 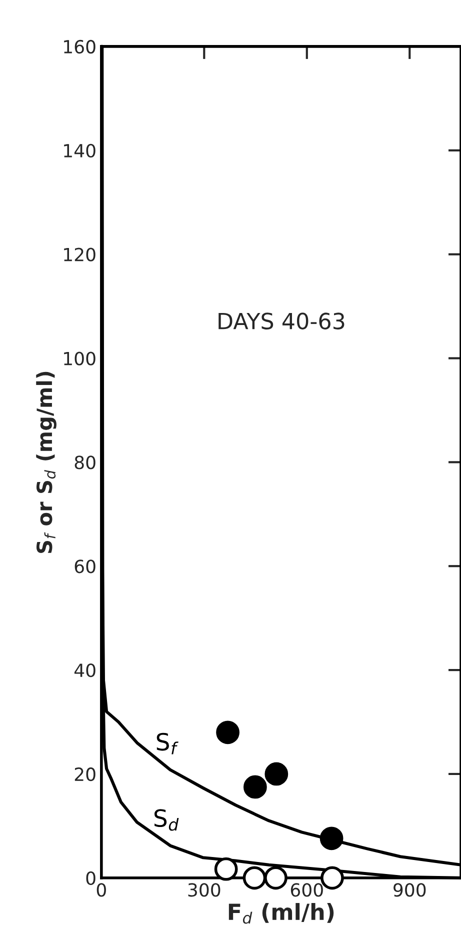 What do you see at coordinates (80, 255) in the screenshot?
I see `y-tick-label: 120` at bounding box center [80, 255].